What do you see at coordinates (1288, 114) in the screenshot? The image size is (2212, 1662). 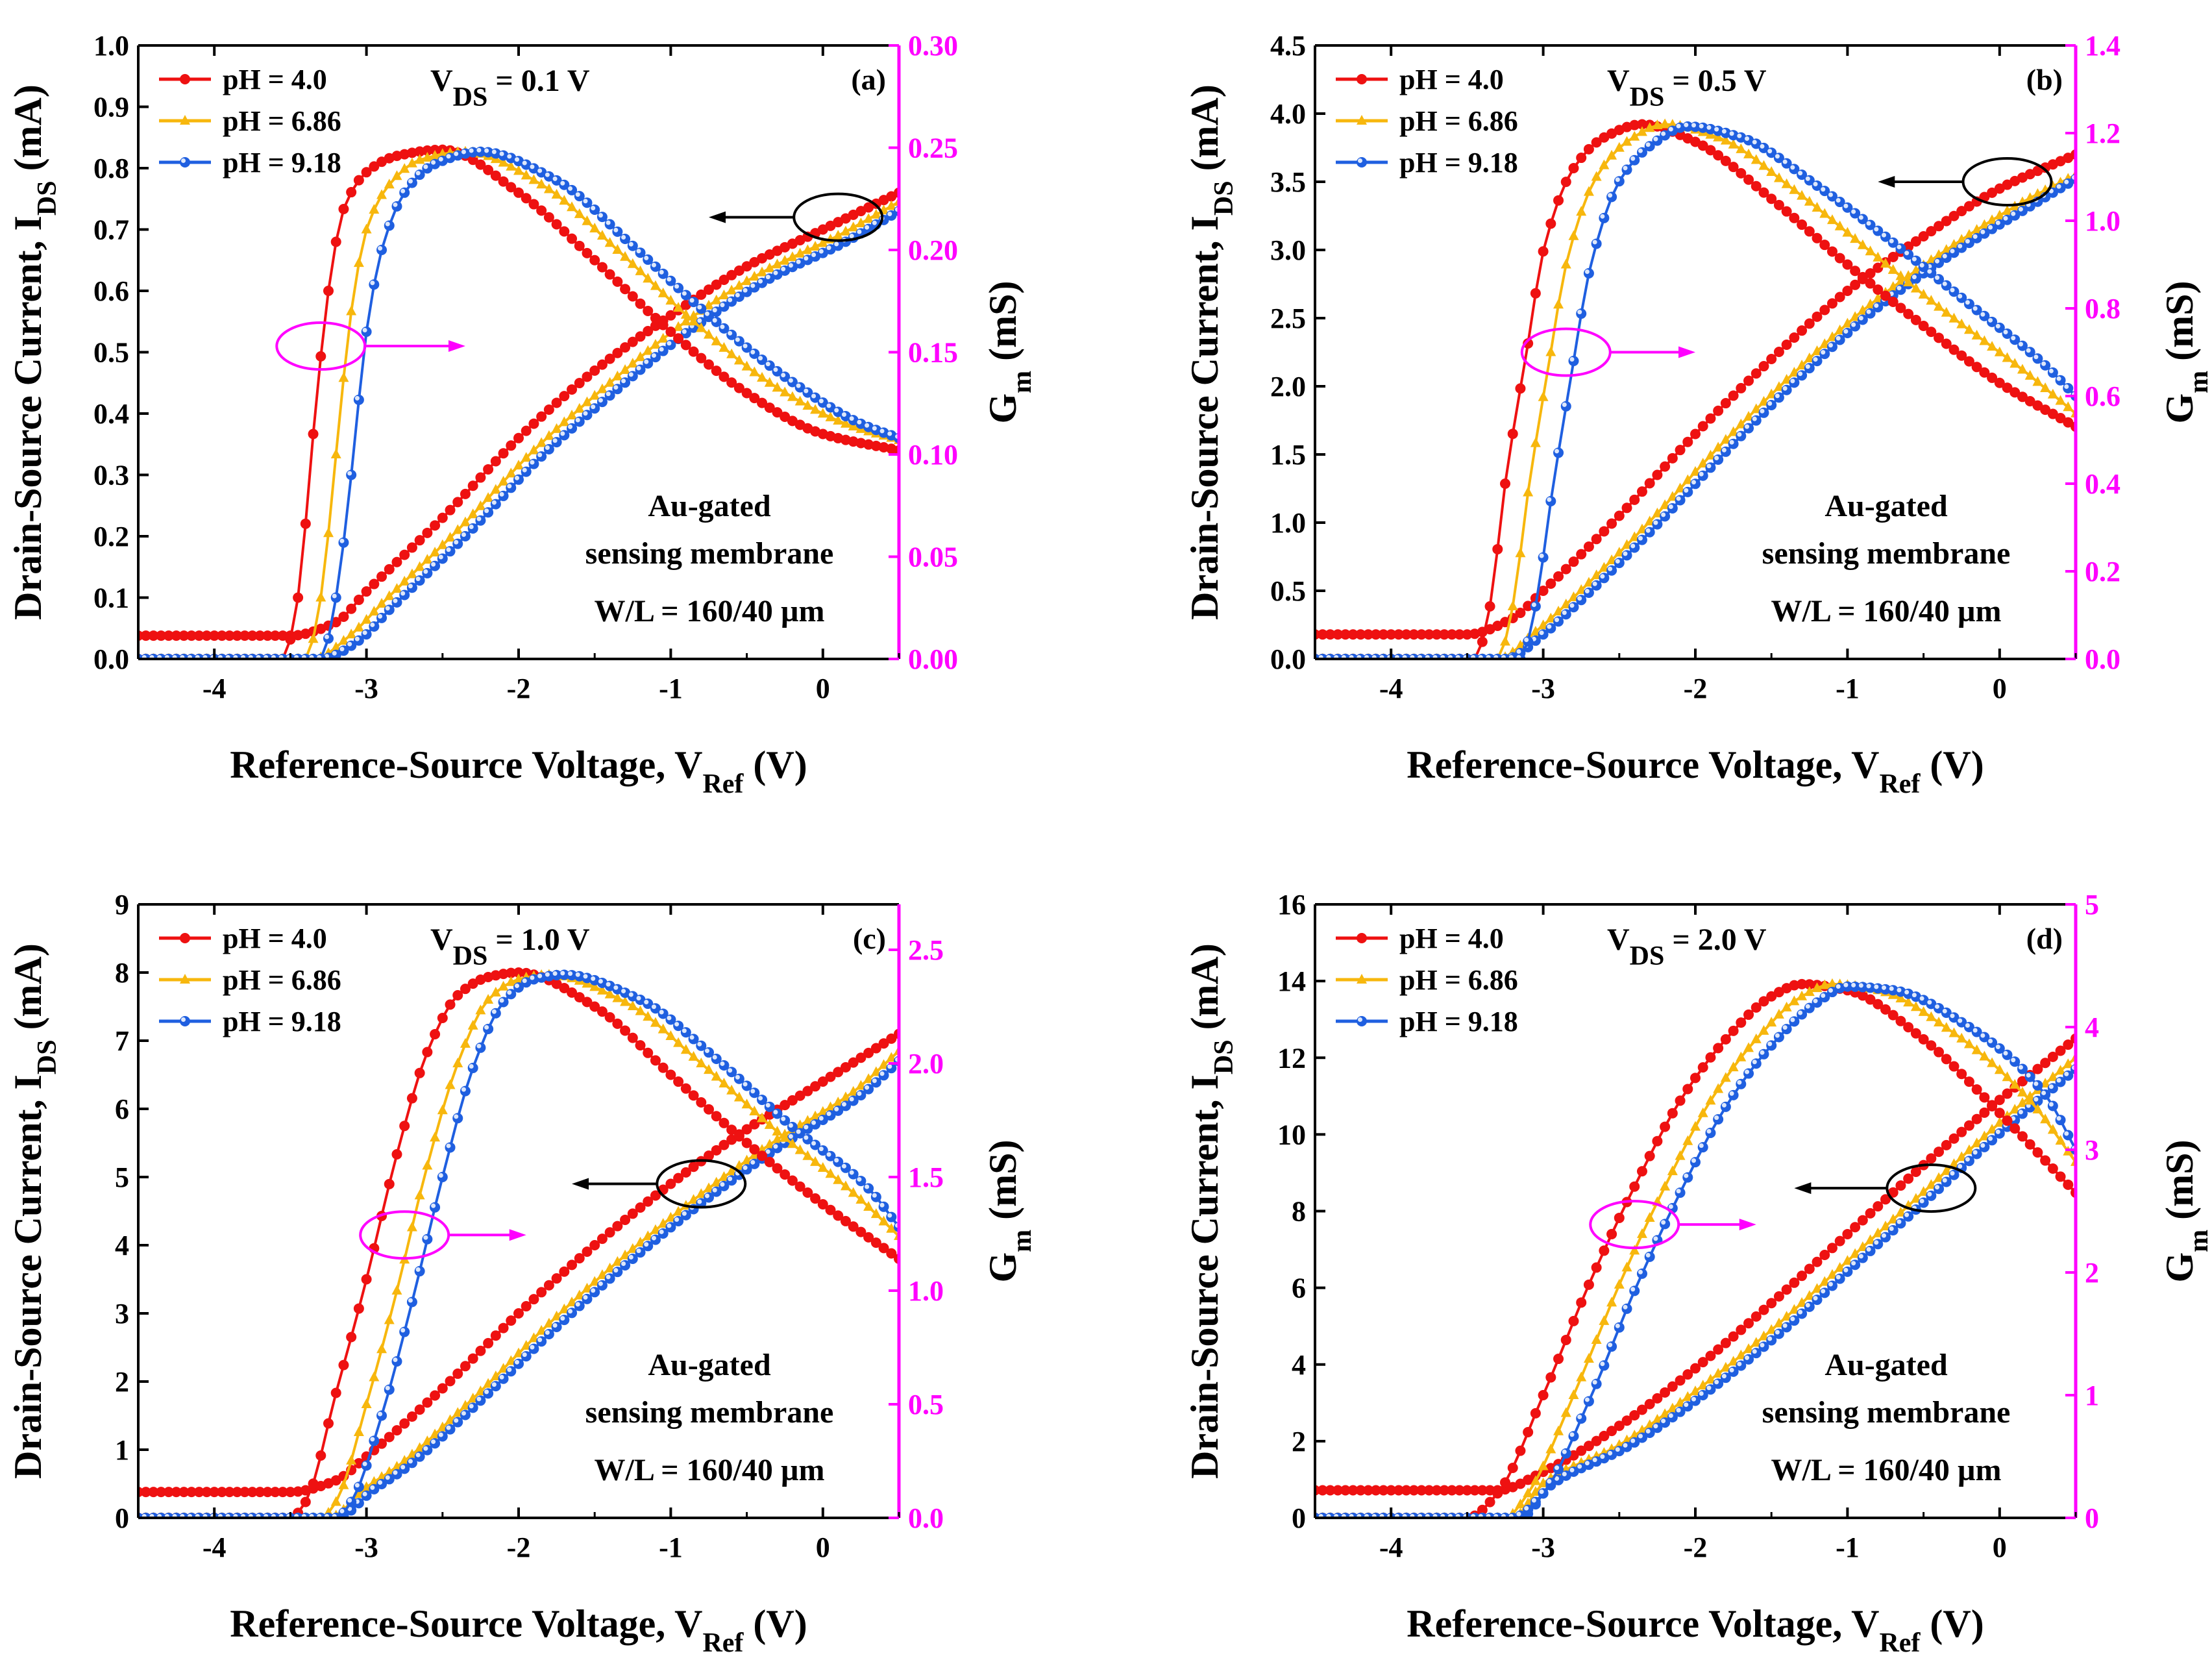 I see `y-tick-label: 4.0` at bounding box center [1288, 114].